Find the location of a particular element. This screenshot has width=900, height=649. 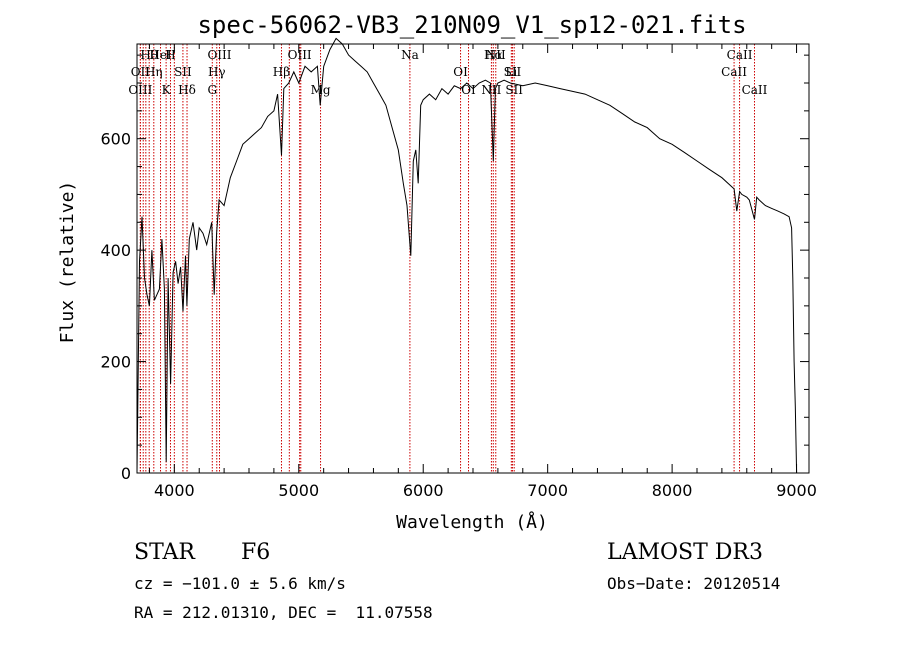

x-axis-label: Wavelength (Å) is located at coordinates (472, 522).